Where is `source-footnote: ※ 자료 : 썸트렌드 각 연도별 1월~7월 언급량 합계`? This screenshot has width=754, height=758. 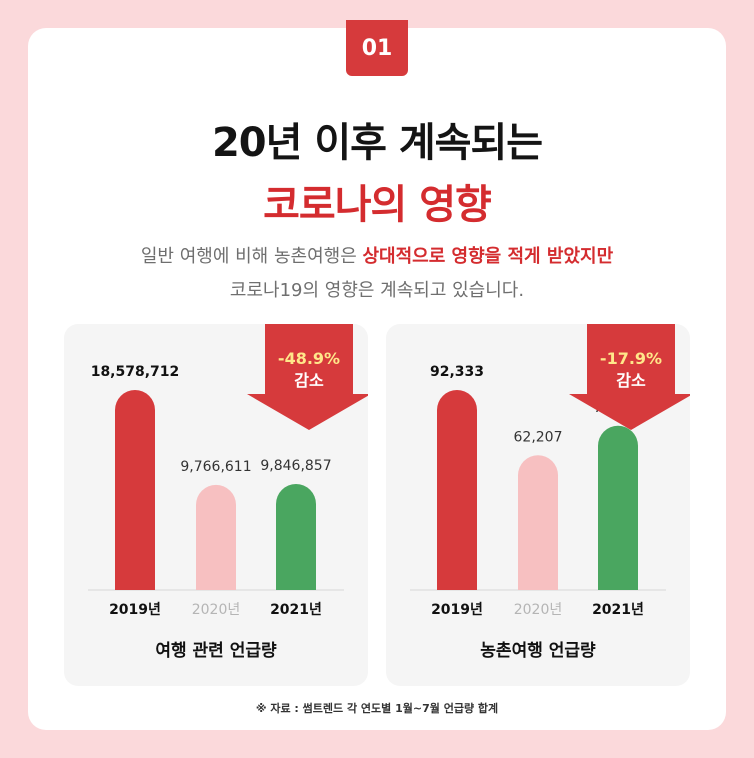 source-footnote: ※ 자료 : 썸트렌드 각 연도별 1월~7월 언급량 합계 is located at coordinates (377, 708).